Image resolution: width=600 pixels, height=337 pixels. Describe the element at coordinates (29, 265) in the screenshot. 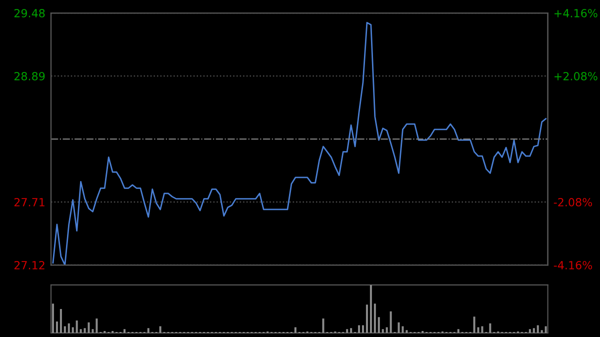

I see `y-tick-label: 27.12` at that location.